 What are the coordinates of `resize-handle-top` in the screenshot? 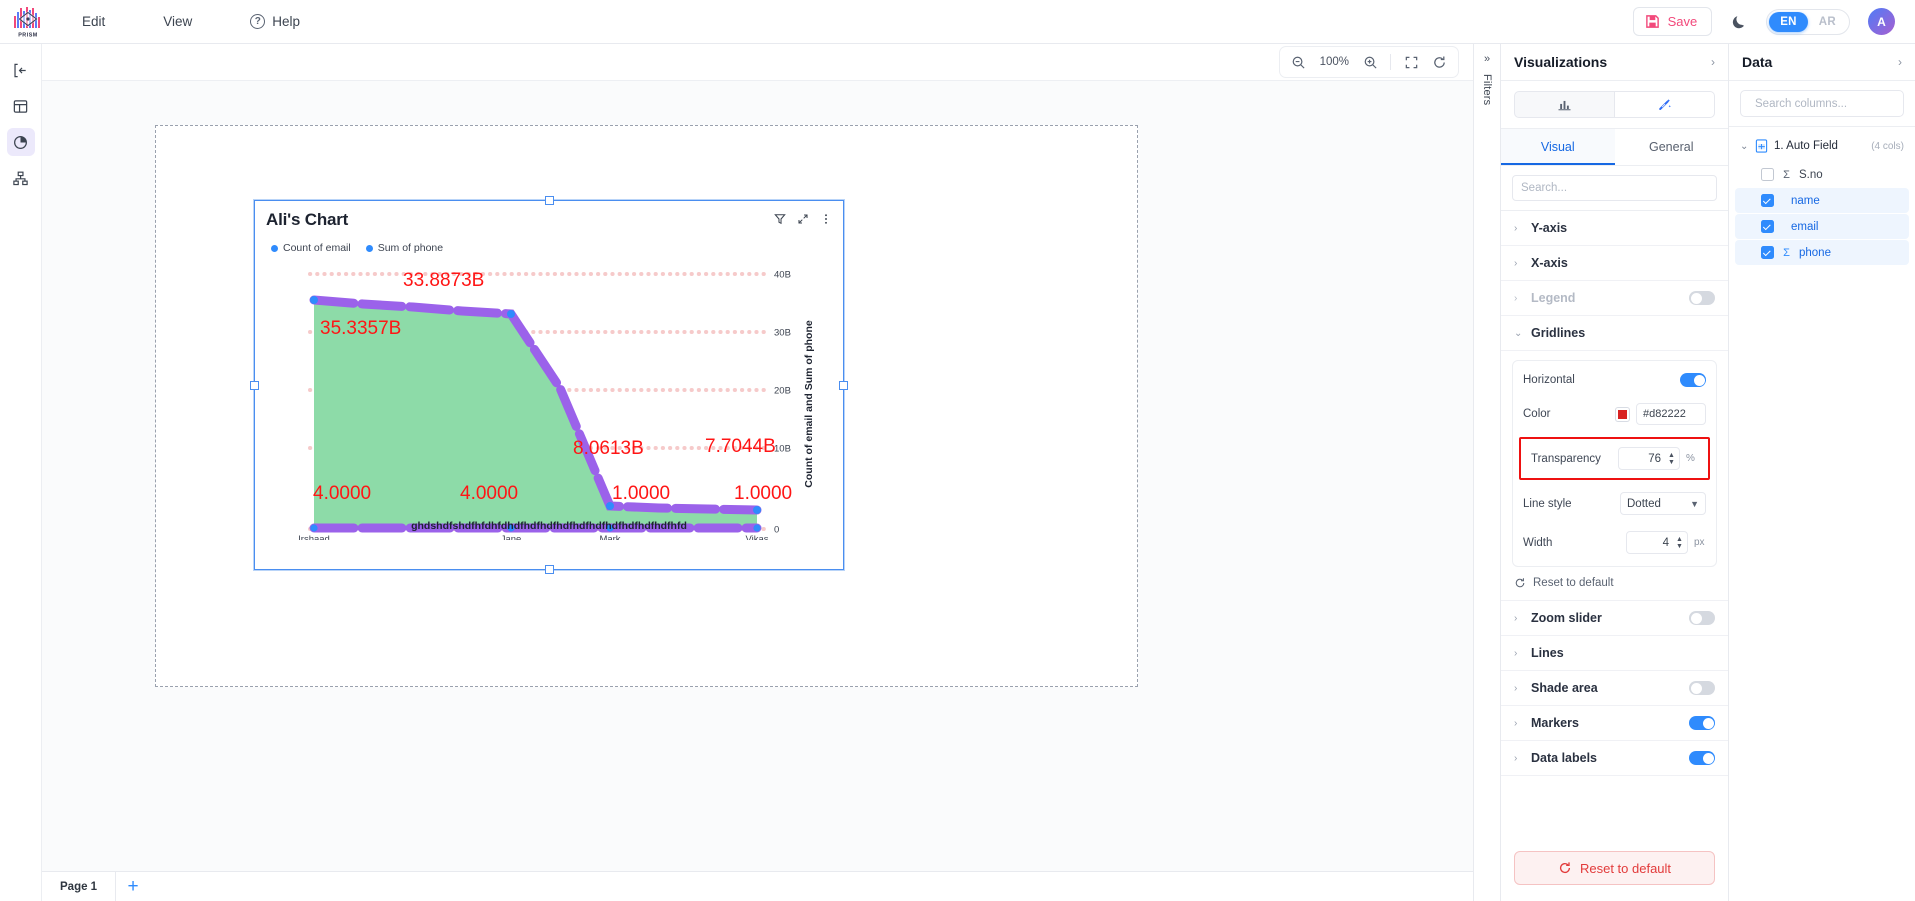 It's located at (549, 200).